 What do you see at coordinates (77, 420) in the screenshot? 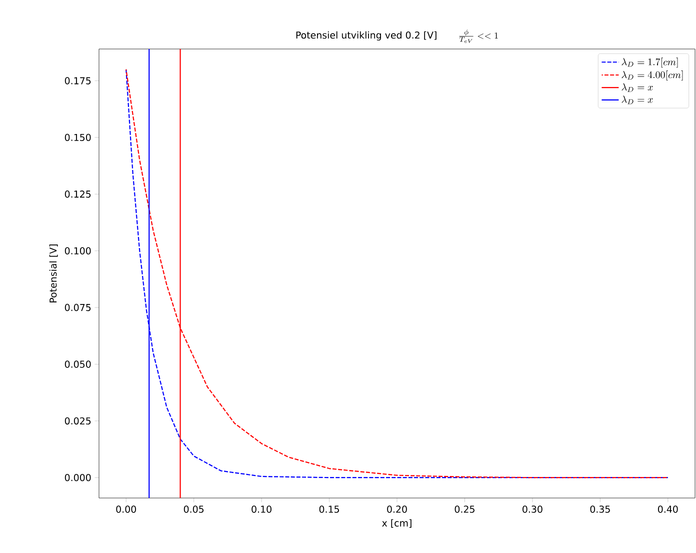
I see `y-tick-label: 0.025` at bounding box center [77, 420].